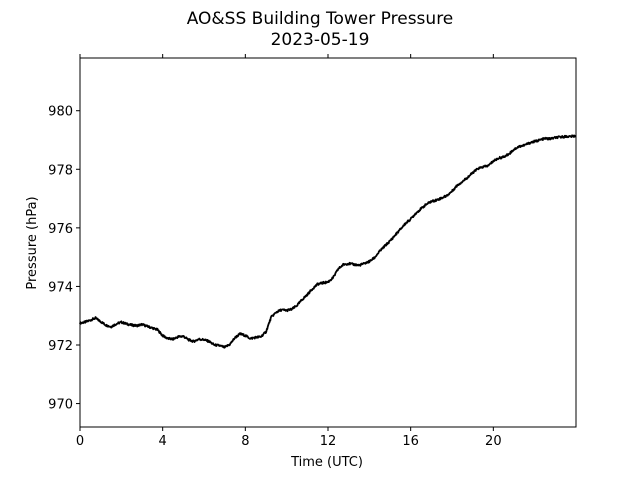  Describe the element at coordinates (320, 40) in the screenshot. I see `chart-subtitle: 2023-05-19` at that location.